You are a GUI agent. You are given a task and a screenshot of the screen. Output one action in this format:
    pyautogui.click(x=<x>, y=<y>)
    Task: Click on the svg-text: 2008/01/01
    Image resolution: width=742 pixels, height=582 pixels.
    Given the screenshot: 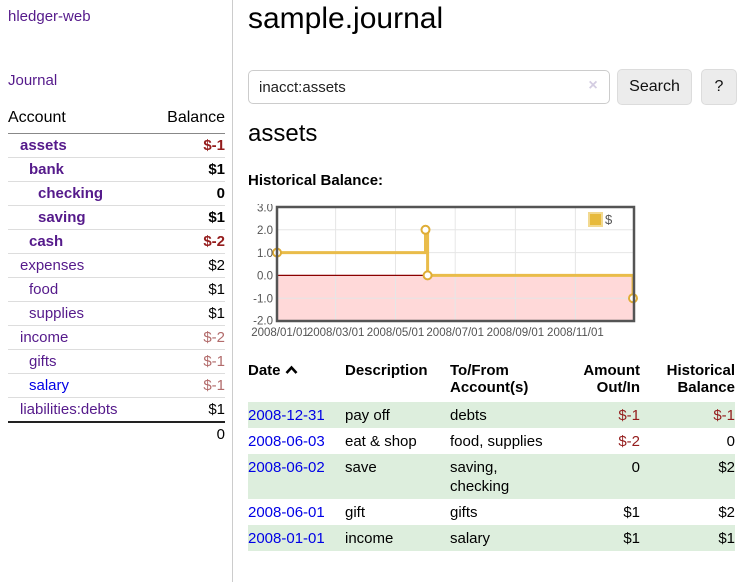 What is the action you would take?
    pyautogui.click(x=280, y=333)
    